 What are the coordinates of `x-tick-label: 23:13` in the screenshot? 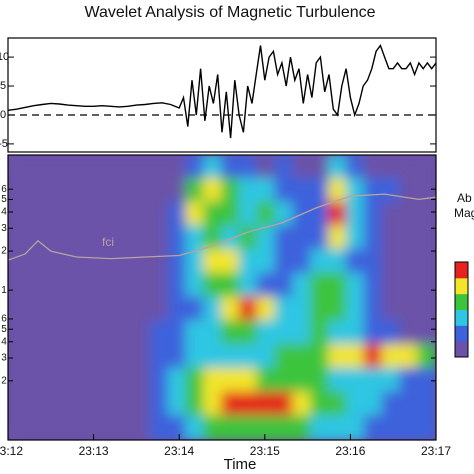 It's located at (94, 451).